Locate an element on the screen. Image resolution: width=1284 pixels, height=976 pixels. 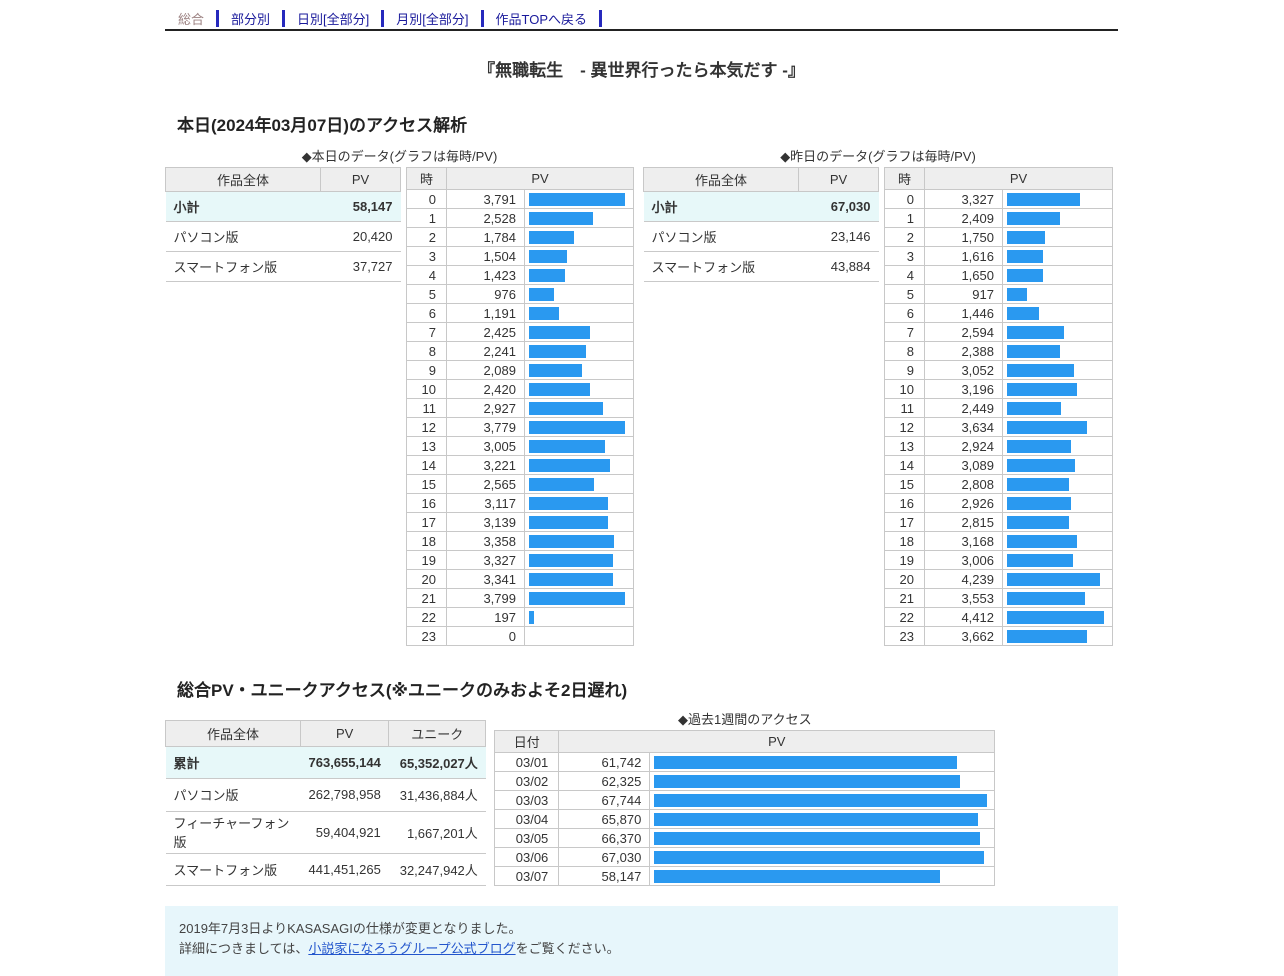
data-row: 9 3,052 is located at coordinates (998, 370).